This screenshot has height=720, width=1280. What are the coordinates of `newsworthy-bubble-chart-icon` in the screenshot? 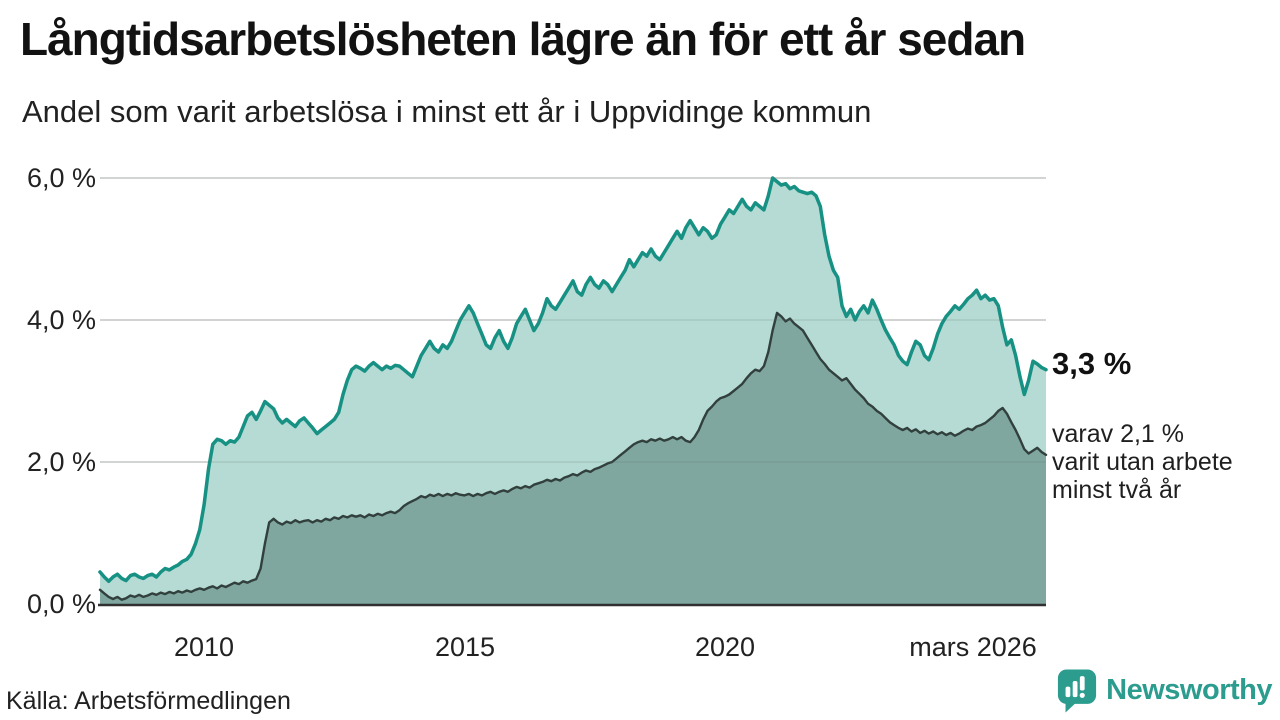 It's located at (1077, 691).